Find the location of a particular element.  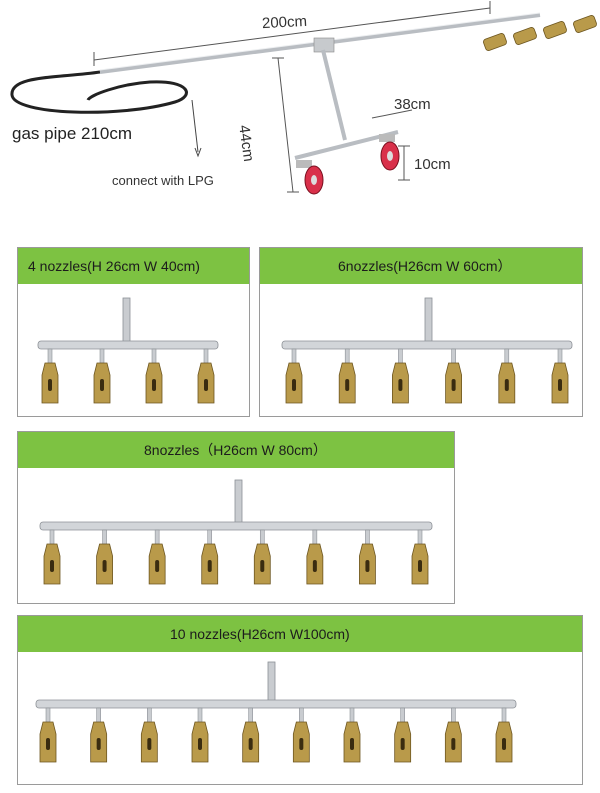

hose-arrow is located at coordinates (195, 126).